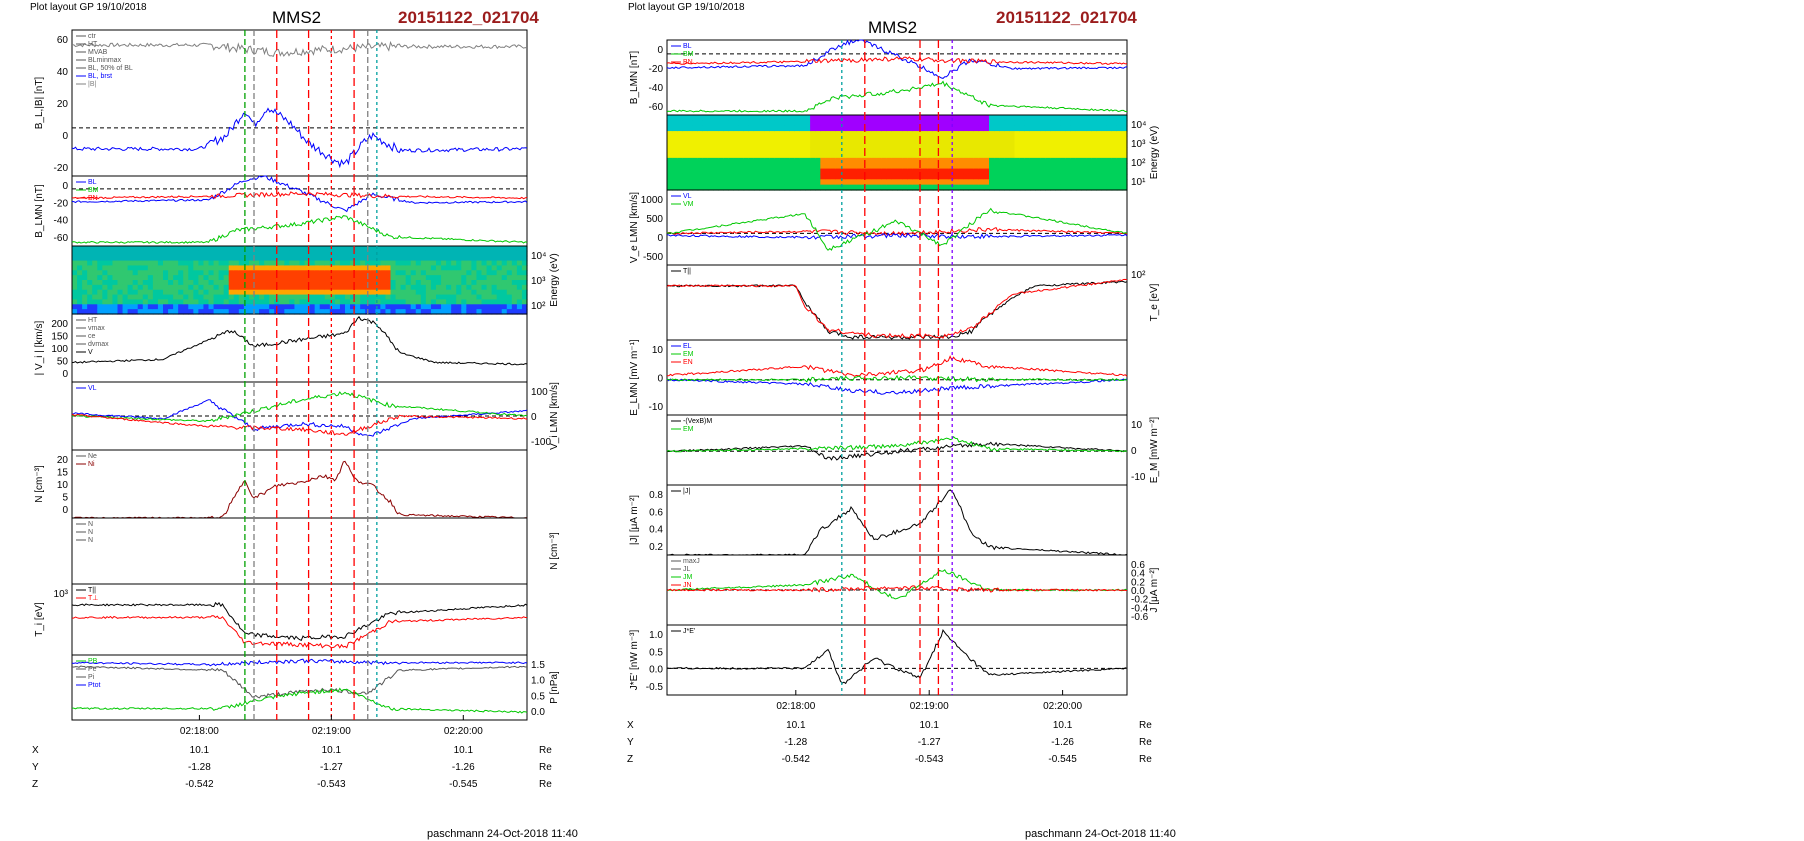 The width and height of the screenshot is (1804, 841). I want to click on y-tick-label: 10, so click(1137, 425).